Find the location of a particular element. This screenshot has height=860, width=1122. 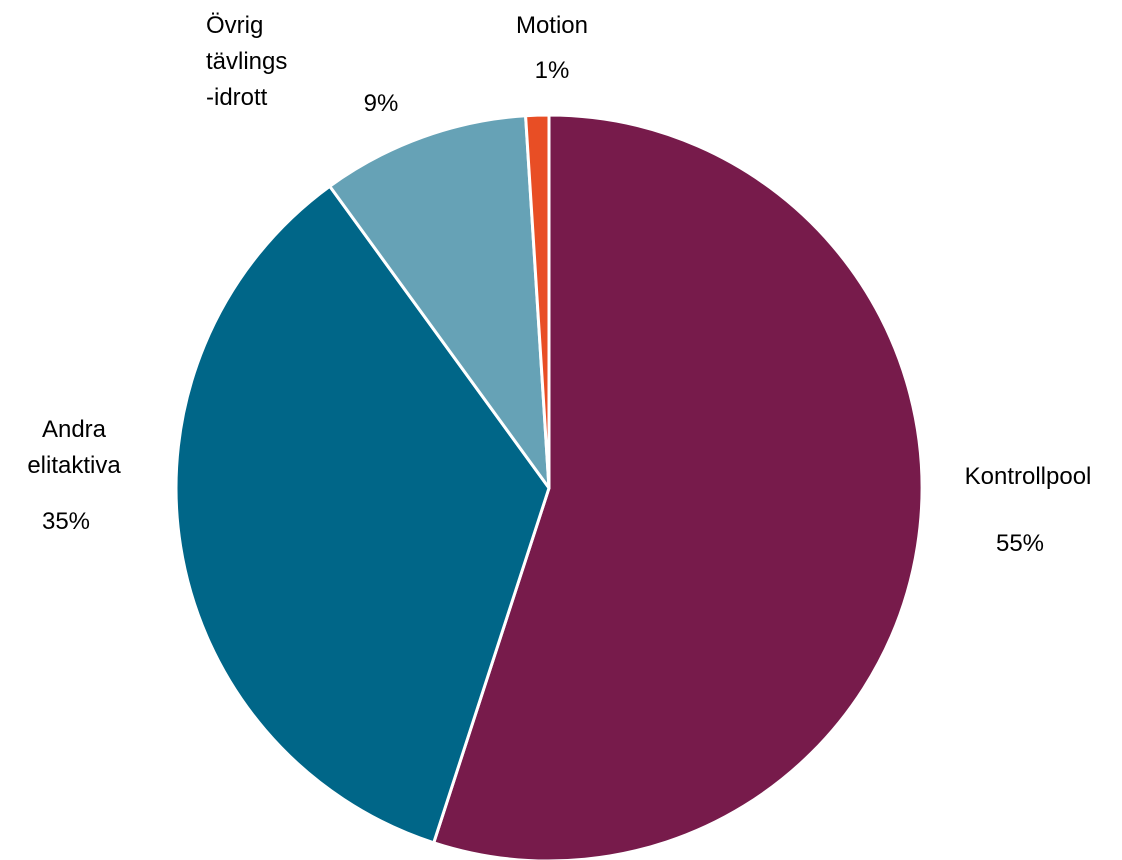

slice-value-motion: 1% is located at coordinates (552, 70).